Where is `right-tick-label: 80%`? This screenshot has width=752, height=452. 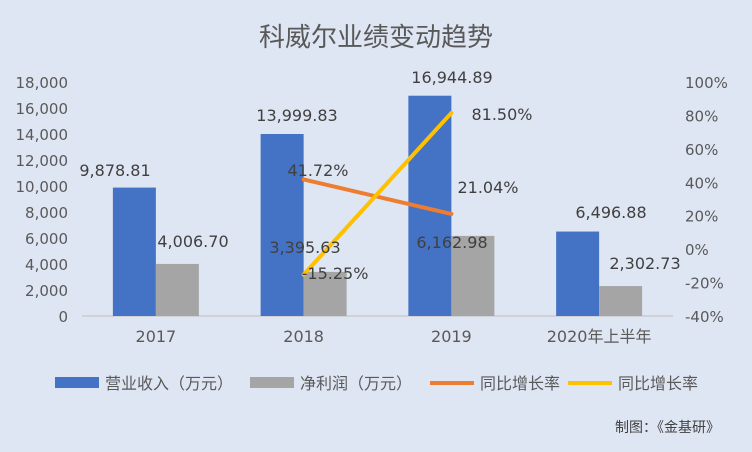 right-tick-label: 80% is located at coordinates (701, 116).